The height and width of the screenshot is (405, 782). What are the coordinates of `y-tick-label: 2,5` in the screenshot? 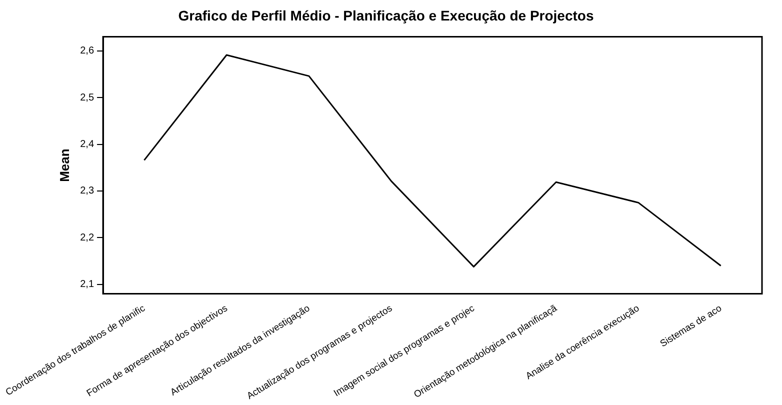 It's located at (87, 98).